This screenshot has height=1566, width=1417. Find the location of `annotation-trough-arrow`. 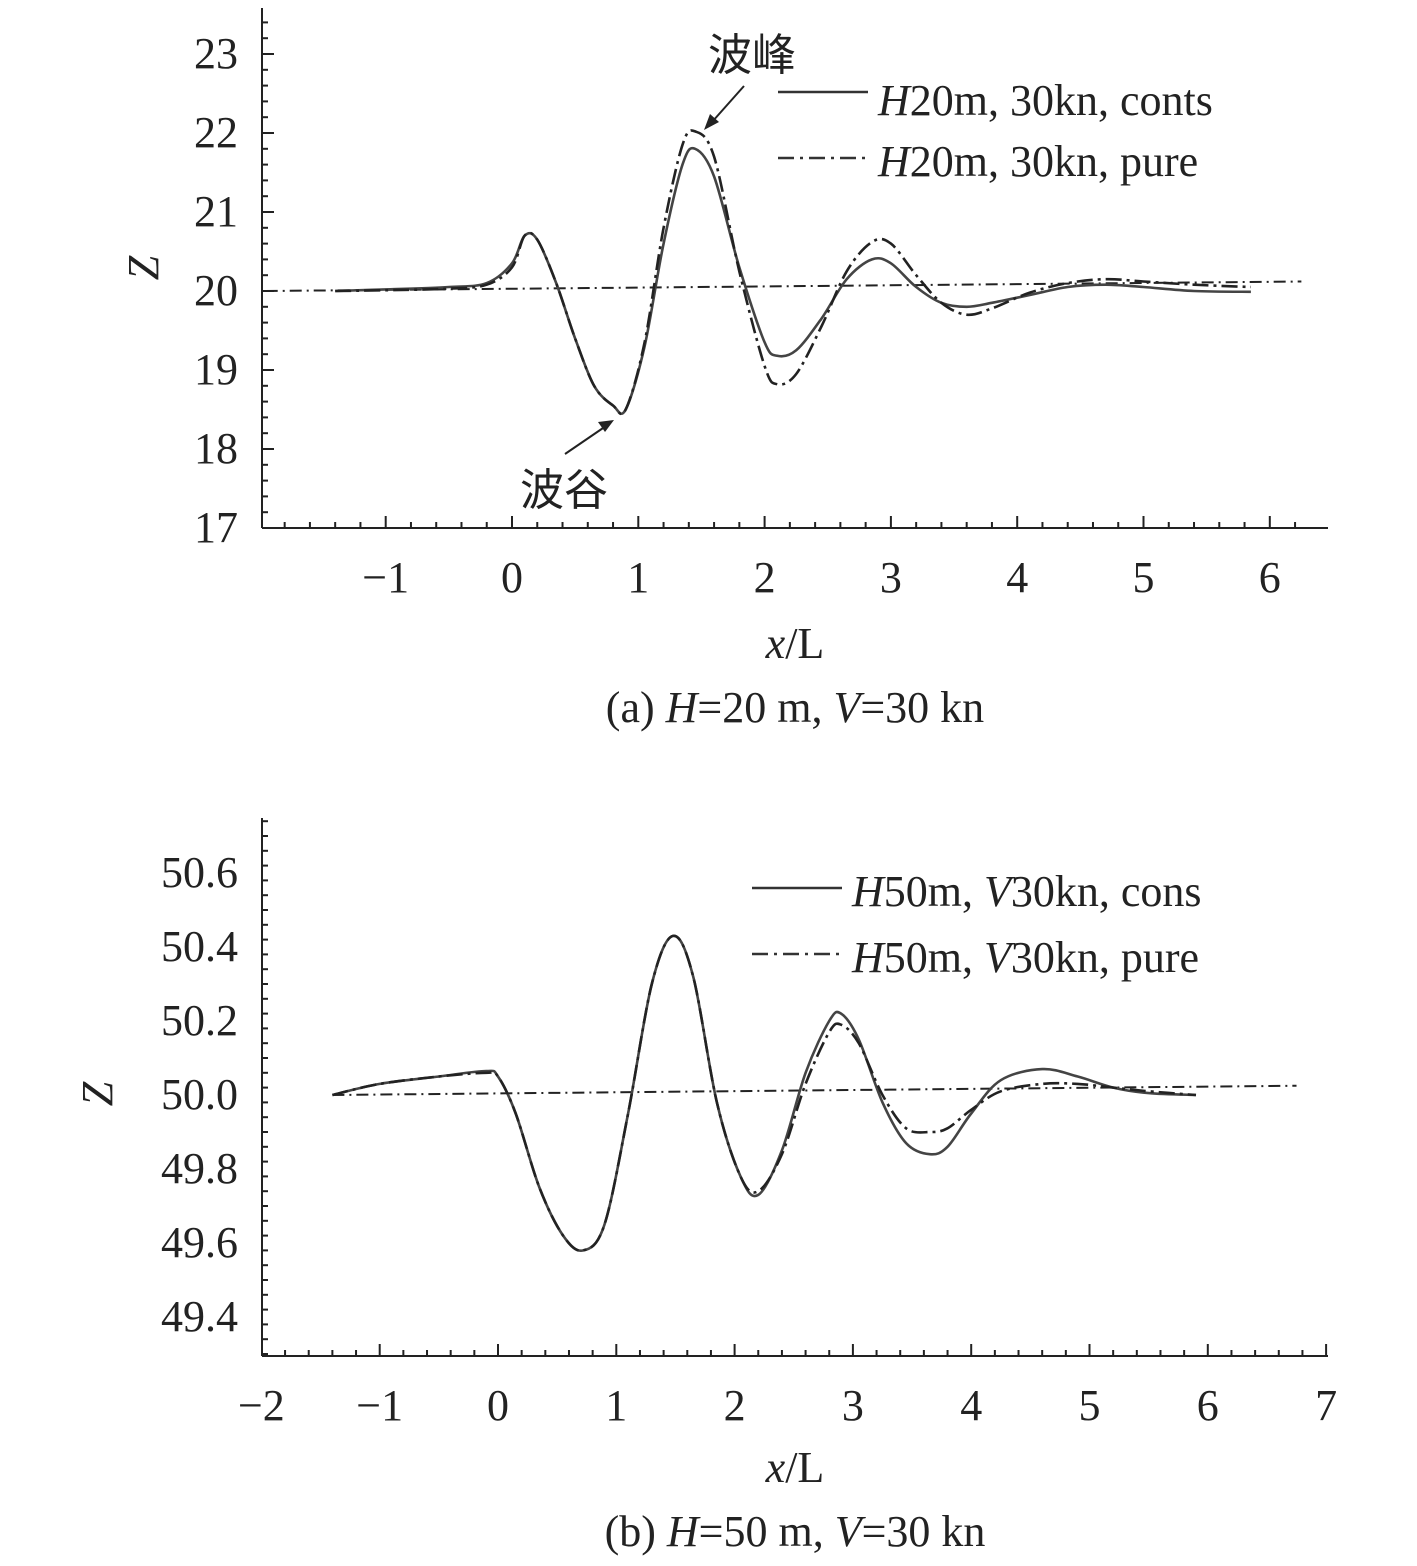

annotation-trough-arrow is located at coordinates (585, 440).